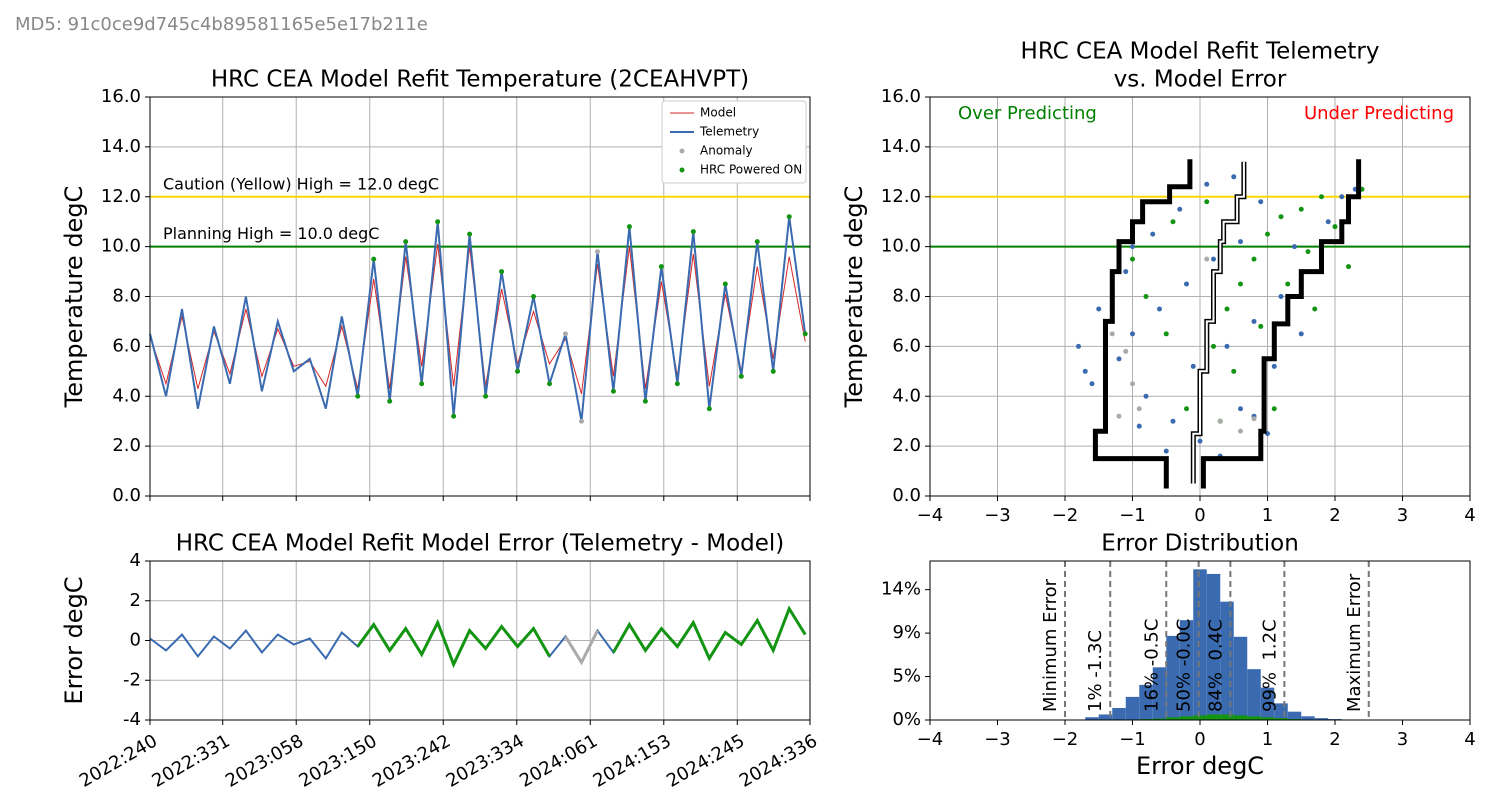 The width and height of the screenshot is (1500, 800). I want to click on x-tick-label: −4, so click(930, 739).